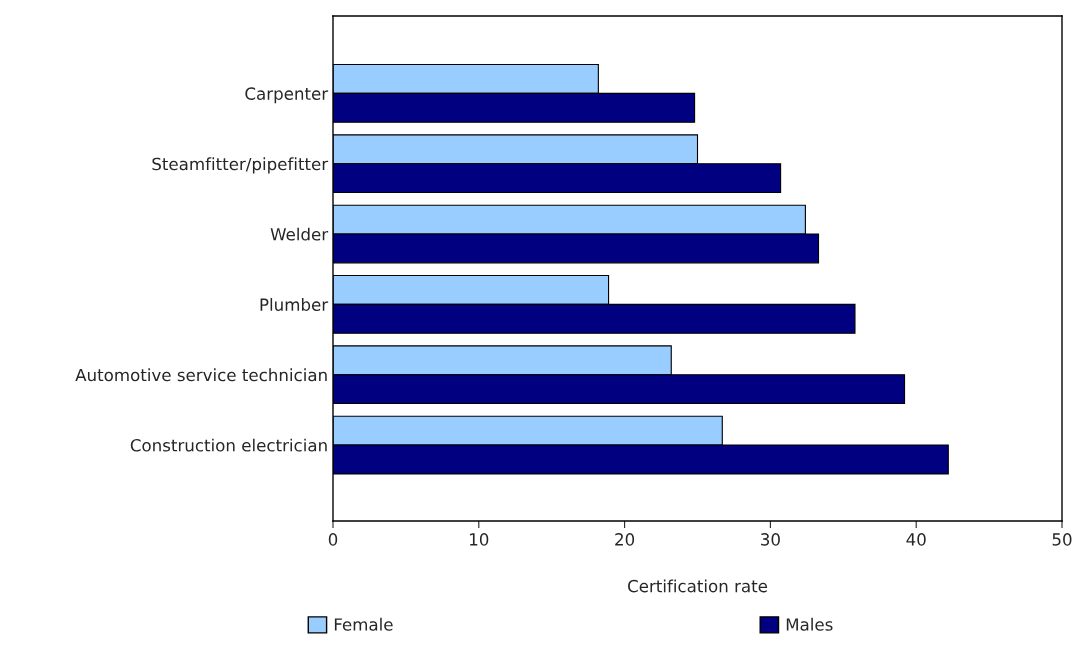 This screenshot has width=1077, height=649. Describe the element at coordinates (916, 539) in the screenshot. I see `x-tick-label: 40` at that location.